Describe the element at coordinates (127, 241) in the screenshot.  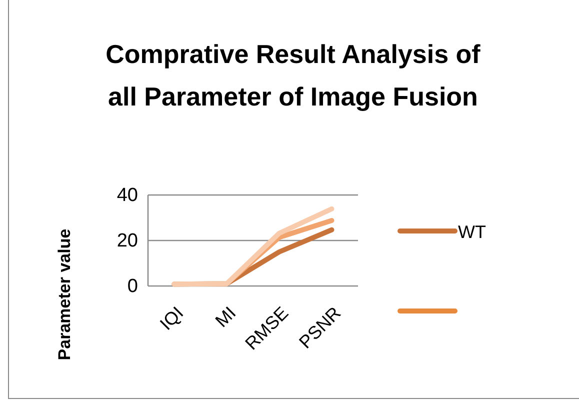
I see `y-tick-label: 20` at that location.